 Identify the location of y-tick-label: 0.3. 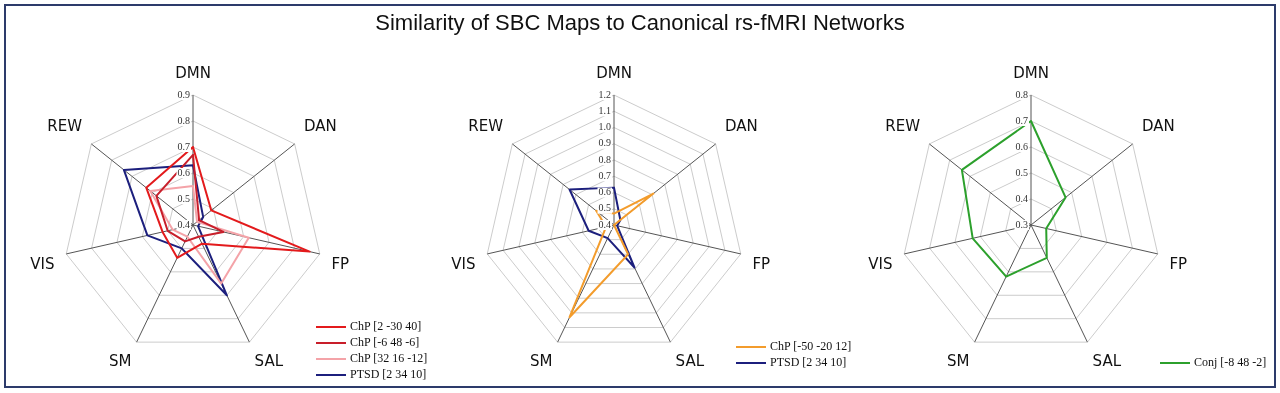
(1021, 224).